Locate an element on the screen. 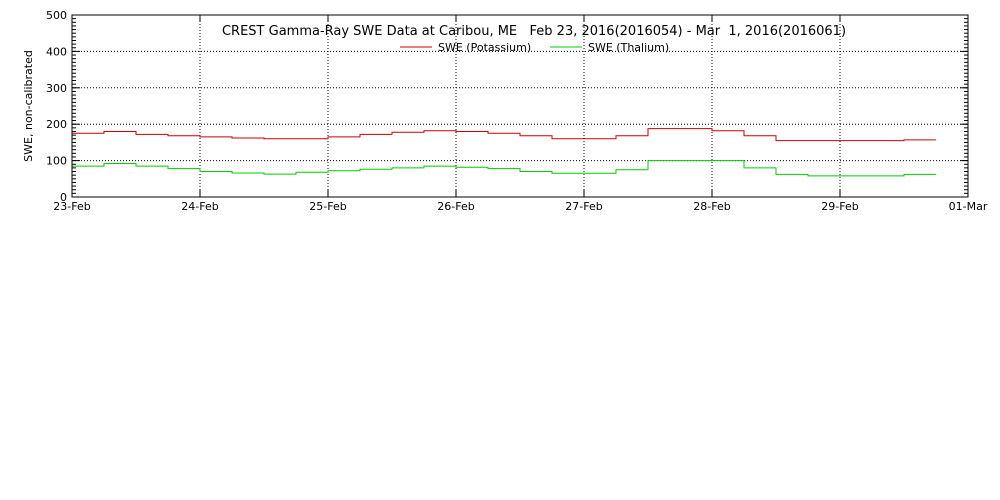  y-tick-label: 500 is located at coordinates (56, 15).